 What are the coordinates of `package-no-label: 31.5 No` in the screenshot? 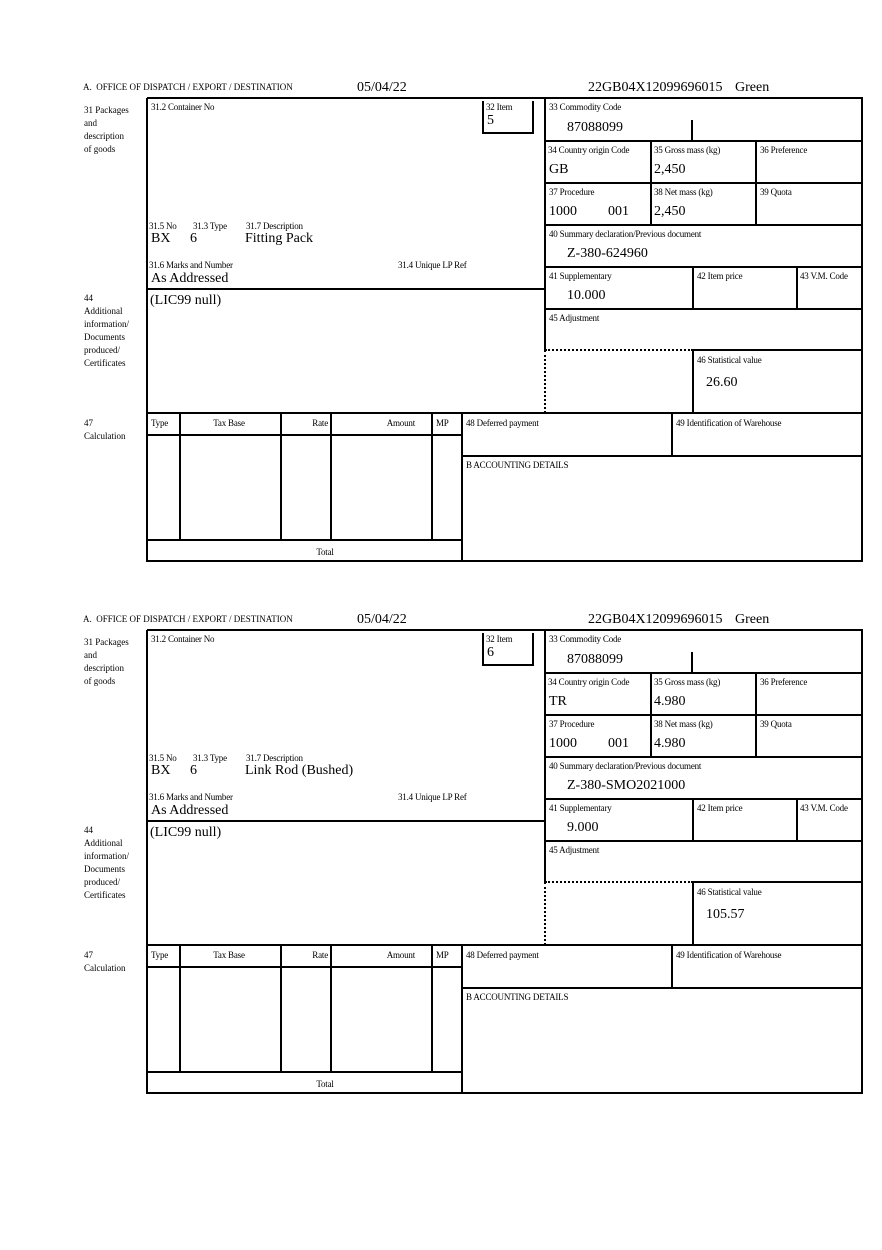 It's located at (163, 758).